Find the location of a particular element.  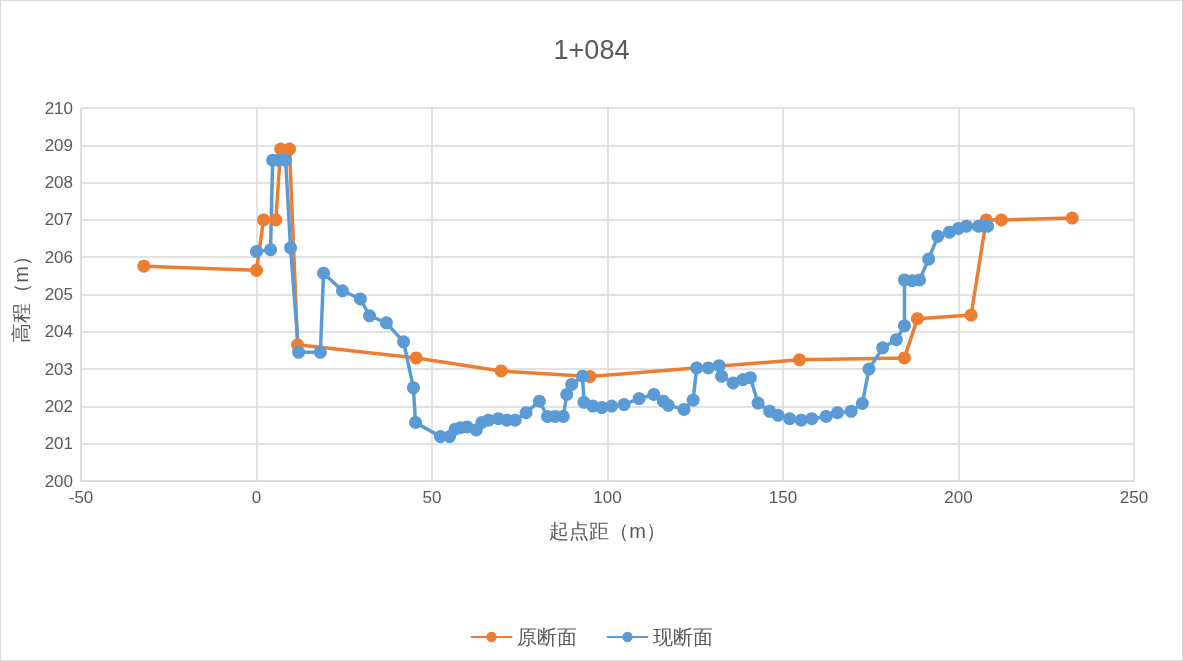

x-tick-label: 50 is located at coordinates (432, 497).